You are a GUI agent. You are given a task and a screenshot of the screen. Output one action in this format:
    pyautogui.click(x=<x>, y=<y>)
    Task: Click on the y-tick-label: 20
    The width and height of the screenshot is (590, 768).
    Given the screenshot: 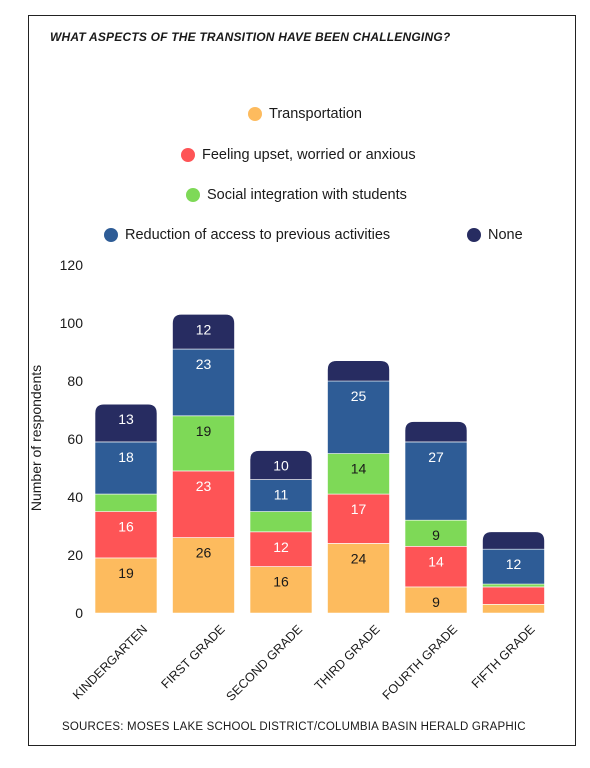 What is the action you would take?
    pyautogui.click(x=75, y=555)
    